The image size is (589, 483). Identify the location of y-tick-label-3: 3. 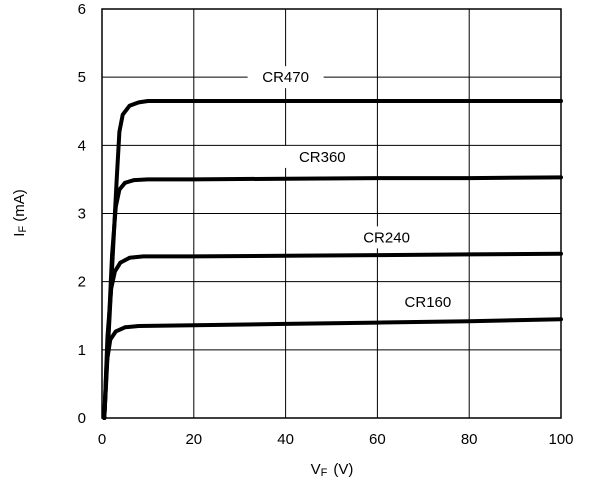
(82, 214).